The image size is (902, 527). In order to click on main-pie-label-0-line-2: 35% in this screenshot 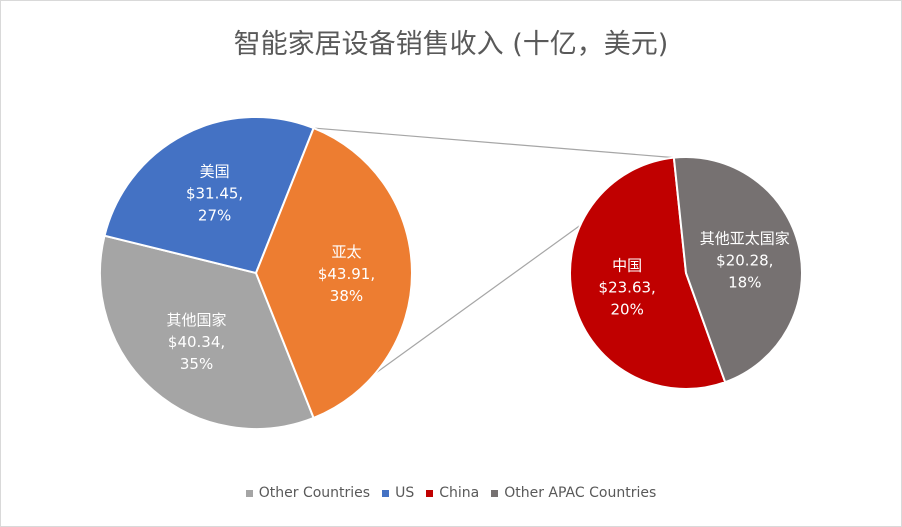, I will do `click(196, 364)`.